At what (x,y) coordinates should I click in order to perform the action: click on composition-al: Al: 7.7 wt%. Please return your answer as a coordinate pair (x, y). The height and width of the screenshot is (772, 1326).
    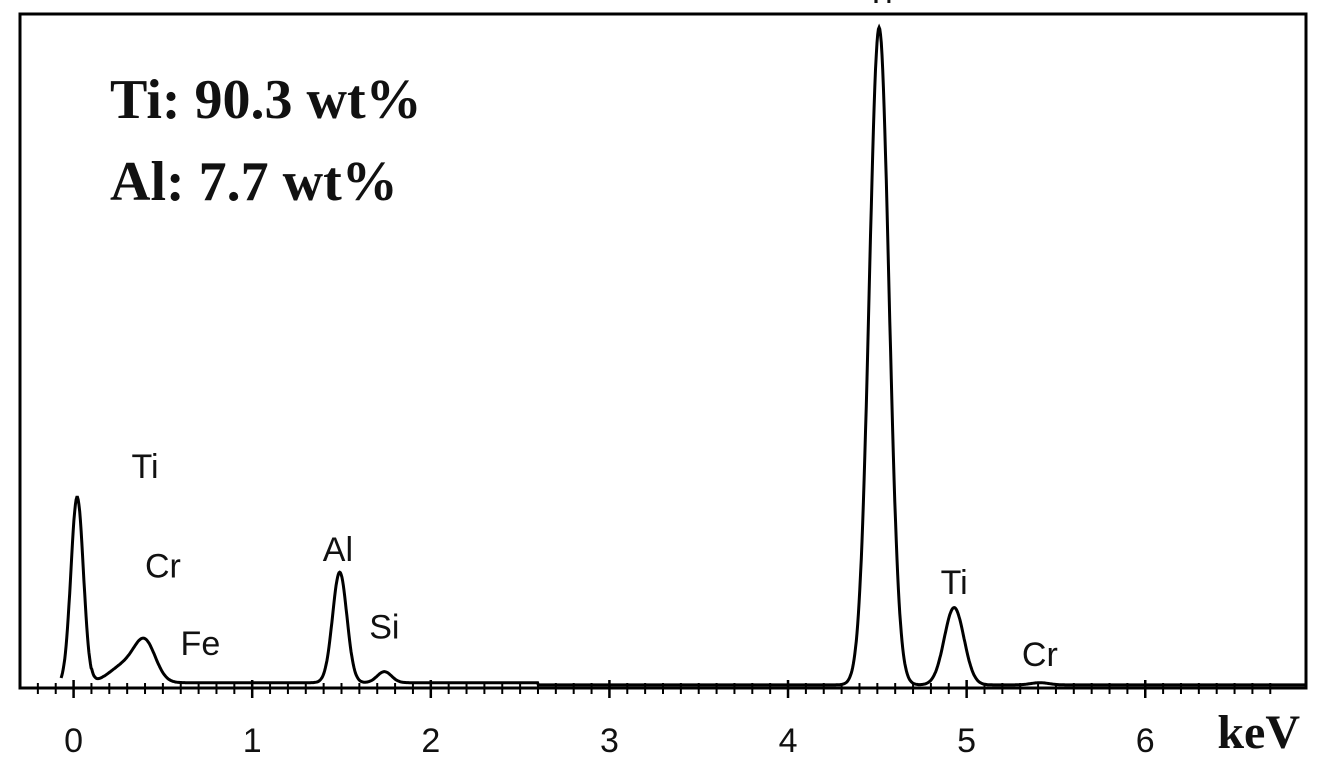
    Looking at the image, I should click on (254, 182).